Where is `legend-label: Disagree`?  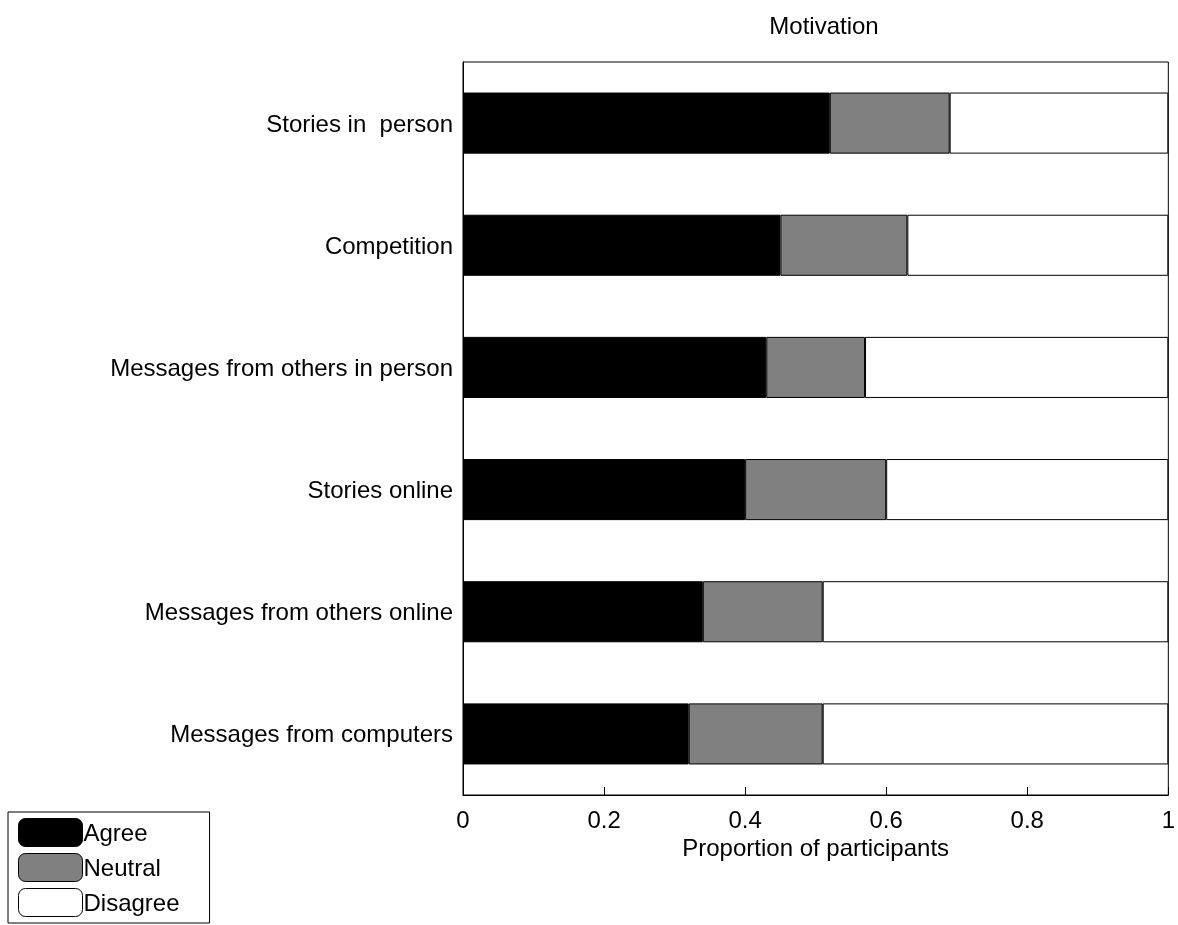 legend-label: Disagree is located at coordinates (131, 902).